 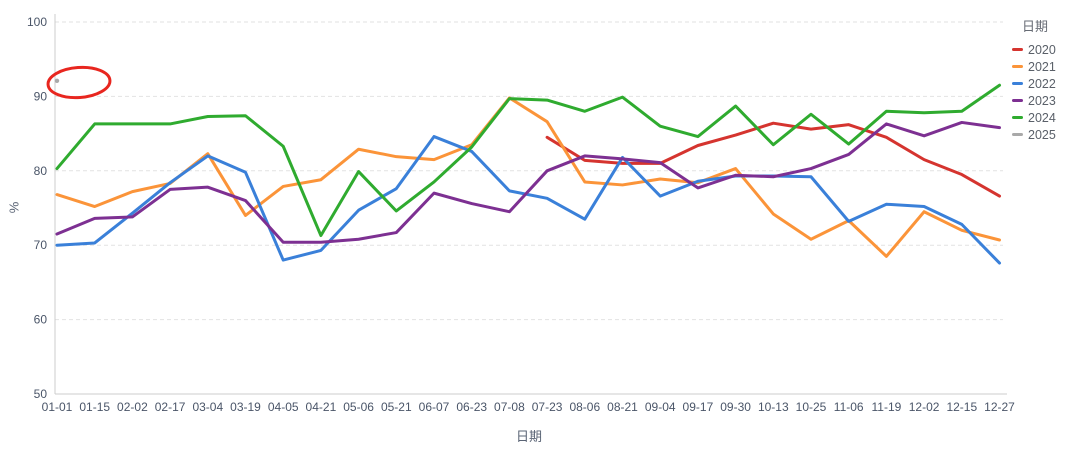 I want to click on series-point-2025, so click(x=57, y=80).